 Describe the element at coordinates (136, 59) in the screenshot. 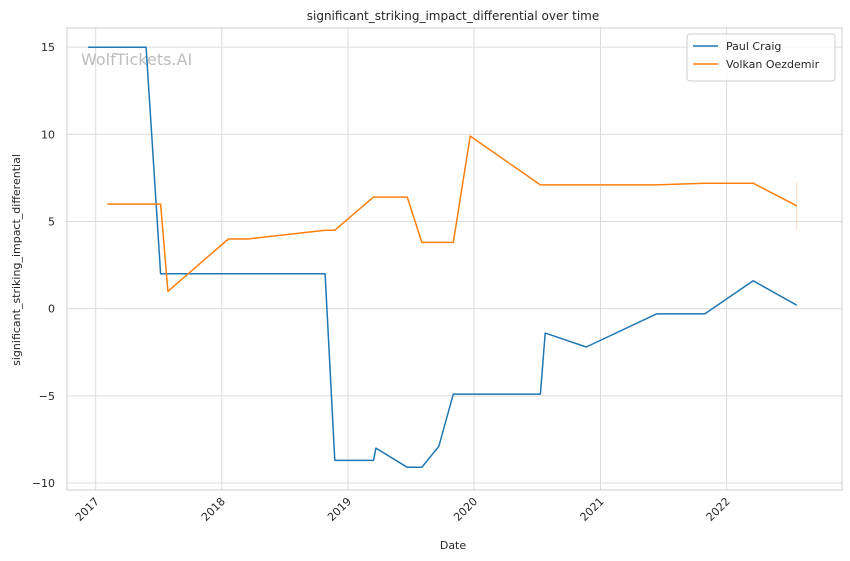

I see `watermark: WolfTickets.AI` at that location.